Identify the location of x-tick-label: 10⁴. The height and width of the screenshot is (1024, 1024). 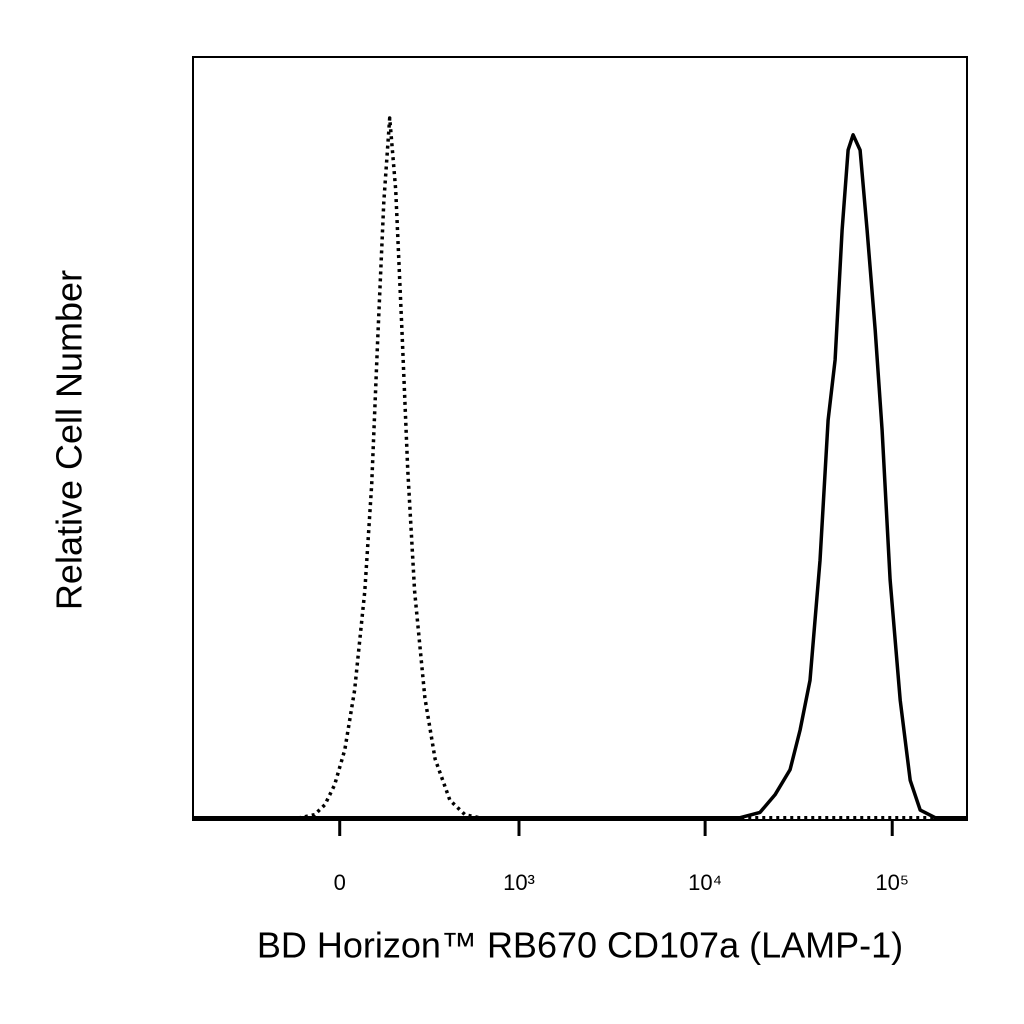
(705, 882).